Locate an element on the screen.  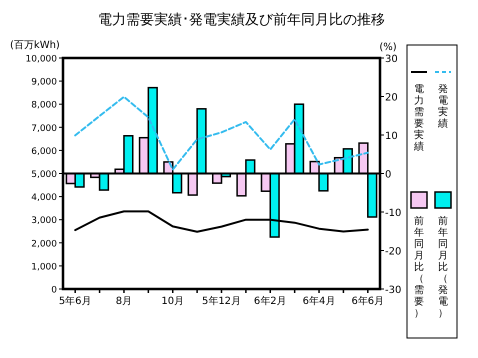
chart-title: 電力需要実績･発電実績及び前年同月比の推移 is located at coordinates (241, 20).